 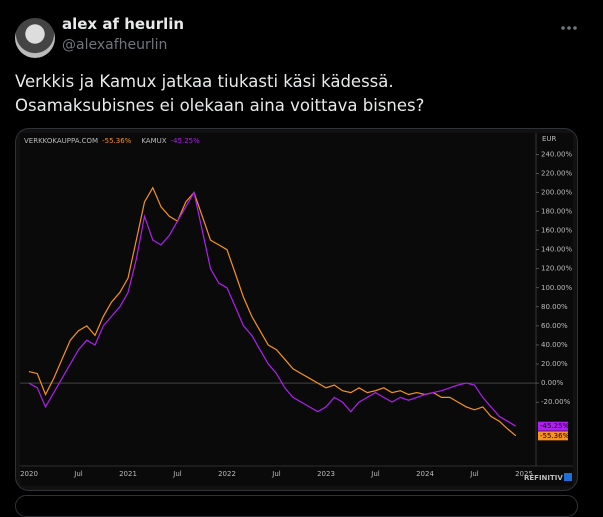 I want to click on y-tick-label: 240.00%, so click(x=556, y=154).